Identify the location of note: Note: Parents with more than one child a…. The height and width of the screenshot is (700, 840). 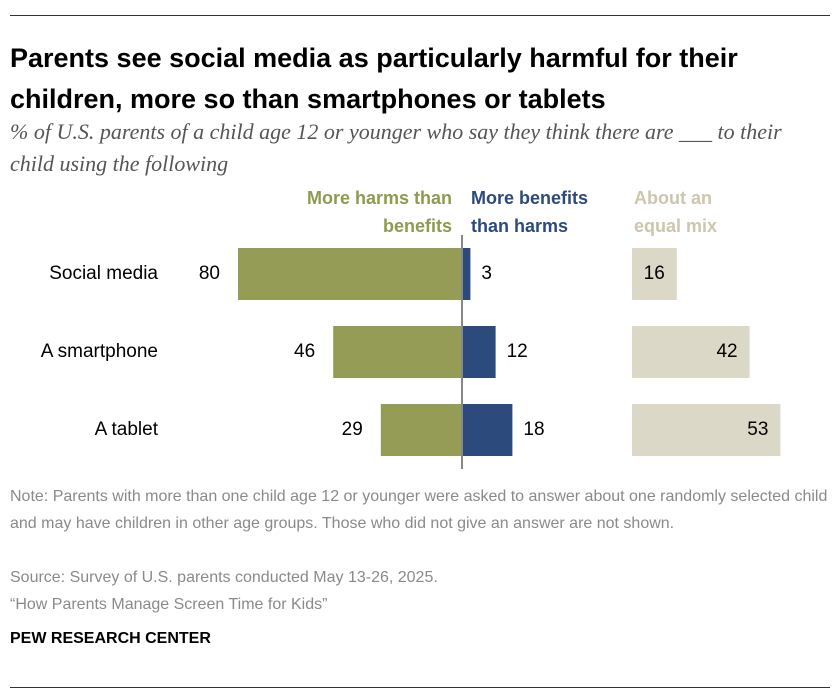
(419, 510).